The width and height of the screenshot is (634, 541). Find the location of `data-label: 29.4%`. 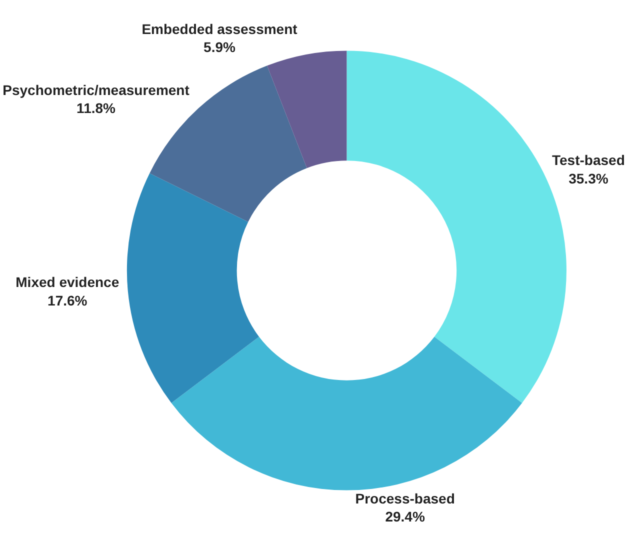

data-label: 29.4% is located at coordinates (405, 516).